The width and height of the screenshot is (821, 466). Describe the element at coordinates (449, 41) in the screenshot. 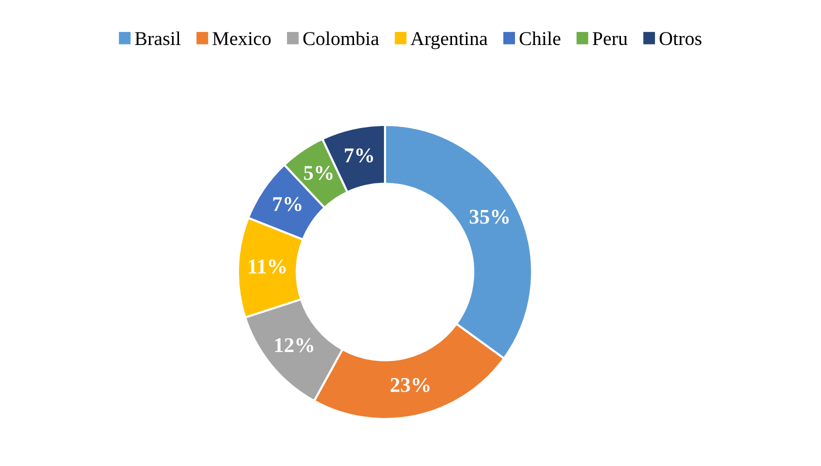

I see `legend-label: Argentina` at that location.